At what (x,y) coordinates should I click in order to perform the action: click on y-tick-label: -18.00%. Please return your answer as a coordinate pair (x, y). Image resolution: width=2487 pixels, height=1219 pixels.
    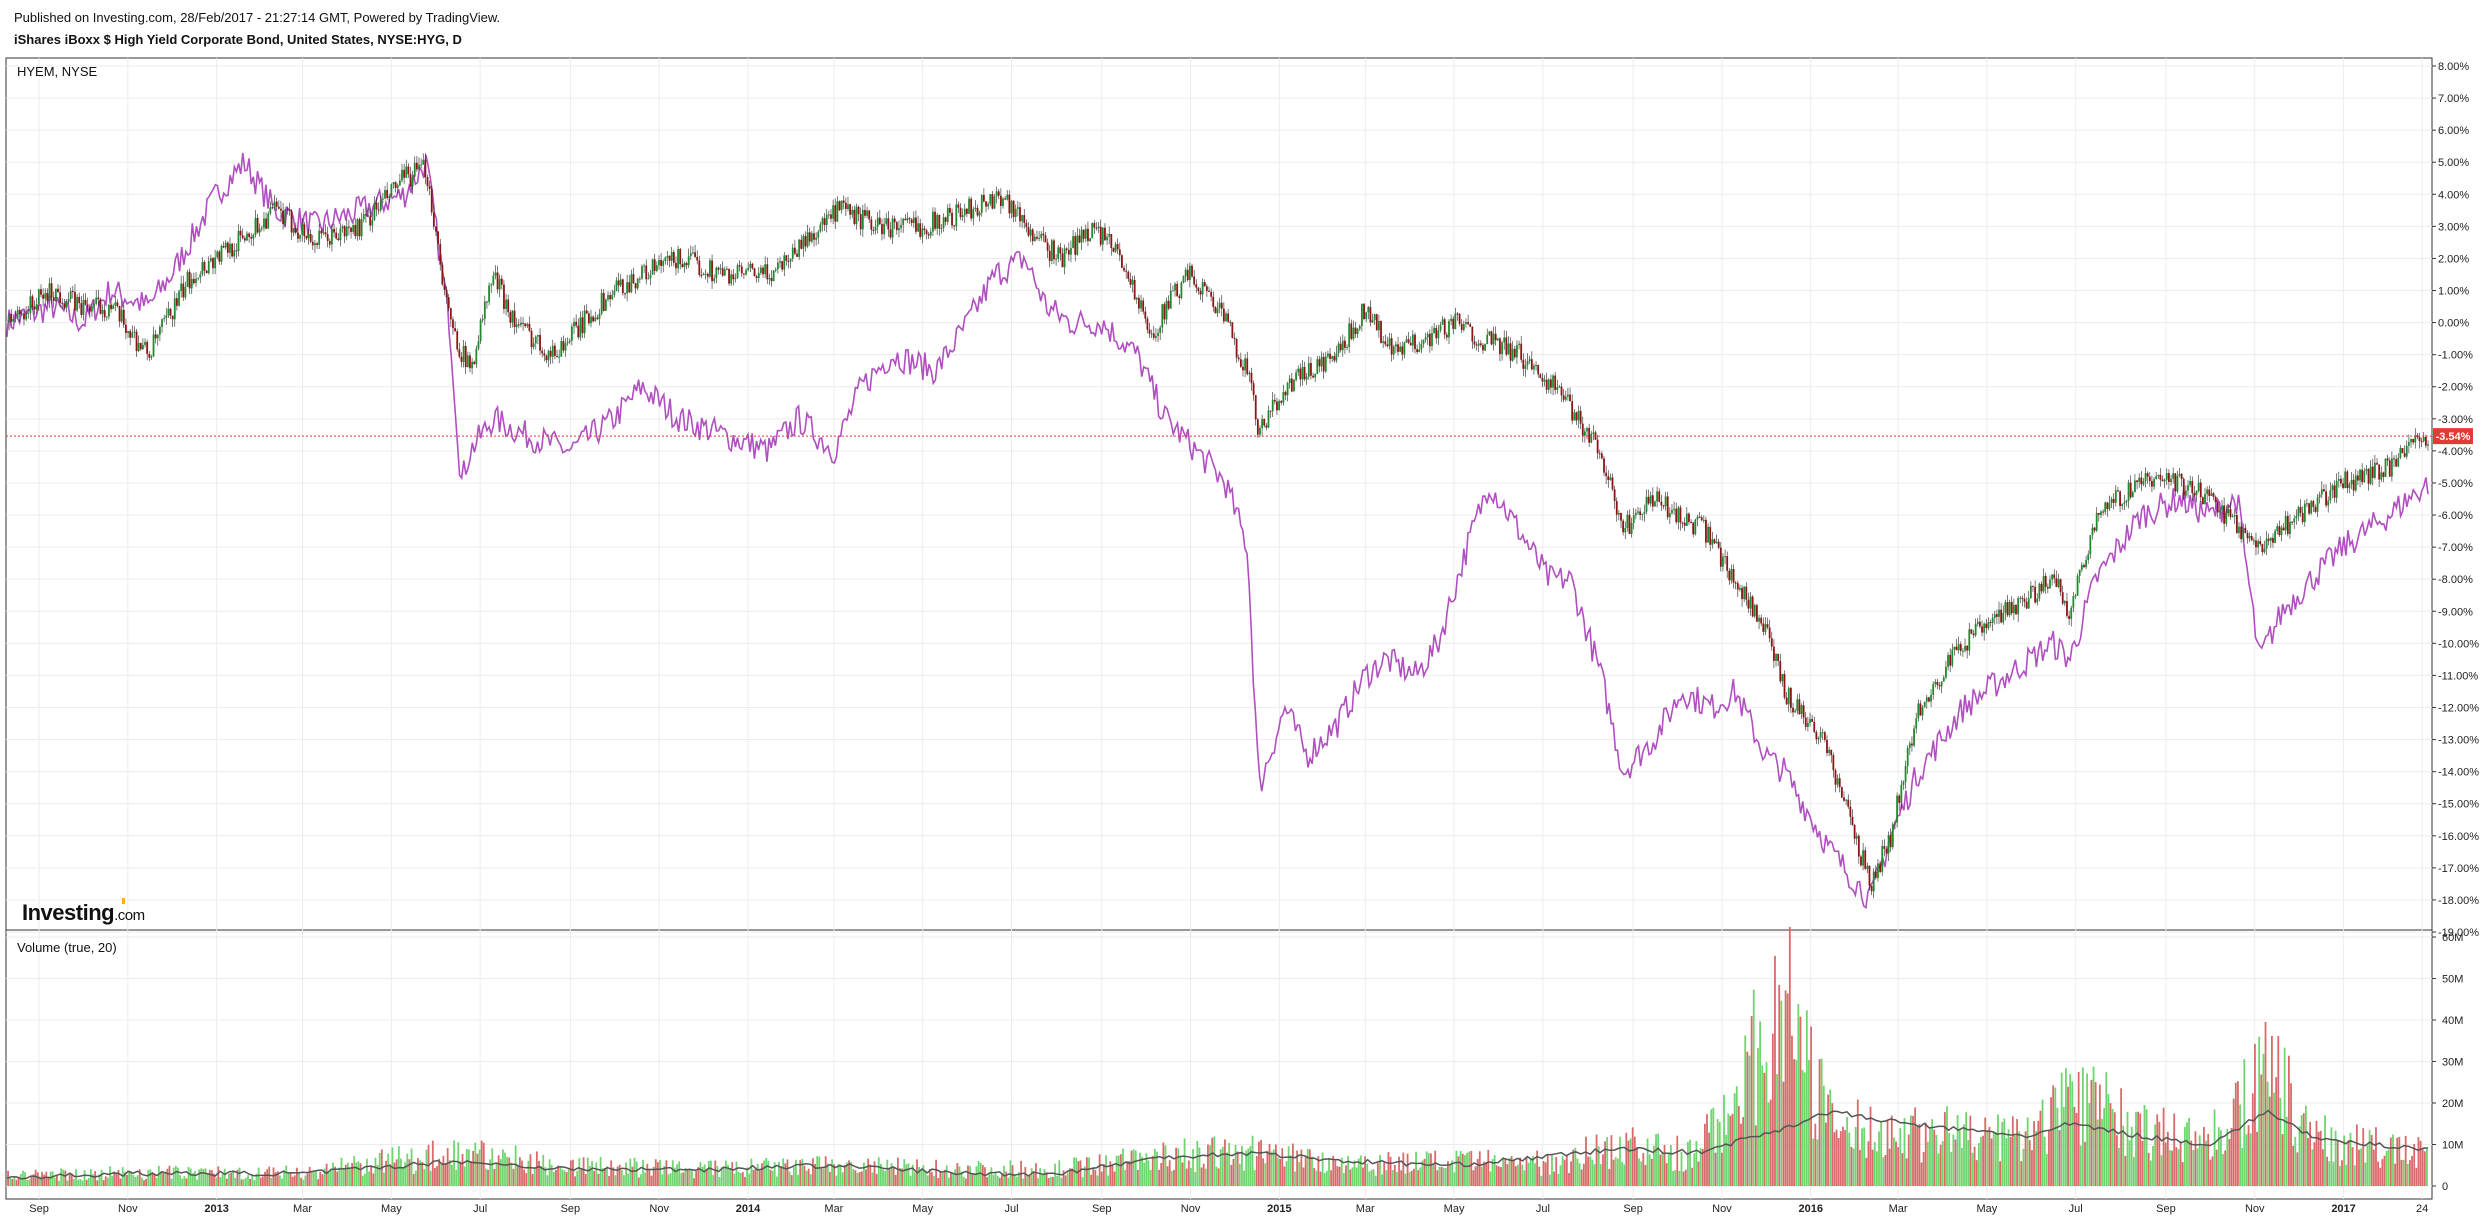
    Looking at the image, I should click on (2458, 901).